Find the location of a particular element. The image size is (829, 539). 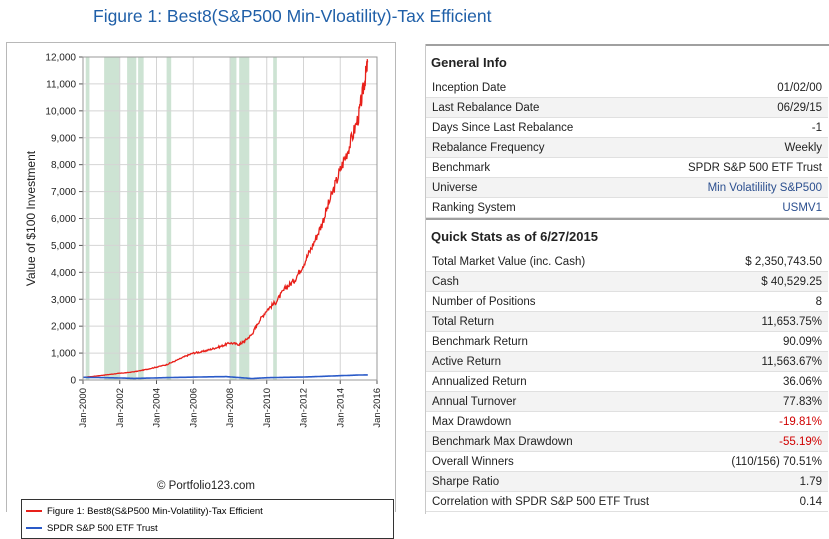

general-info-label: Days Since Last Rebalance is located at coordinates (503, 128).